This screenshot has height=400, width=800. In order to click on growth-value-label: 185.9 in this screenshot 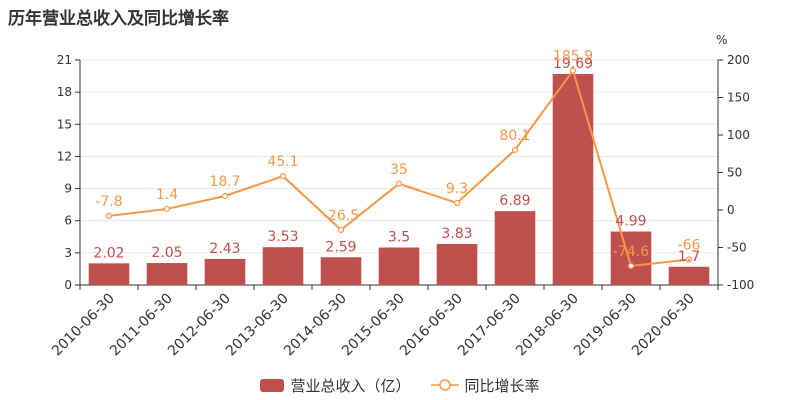, I will do `click(573, 57)`.